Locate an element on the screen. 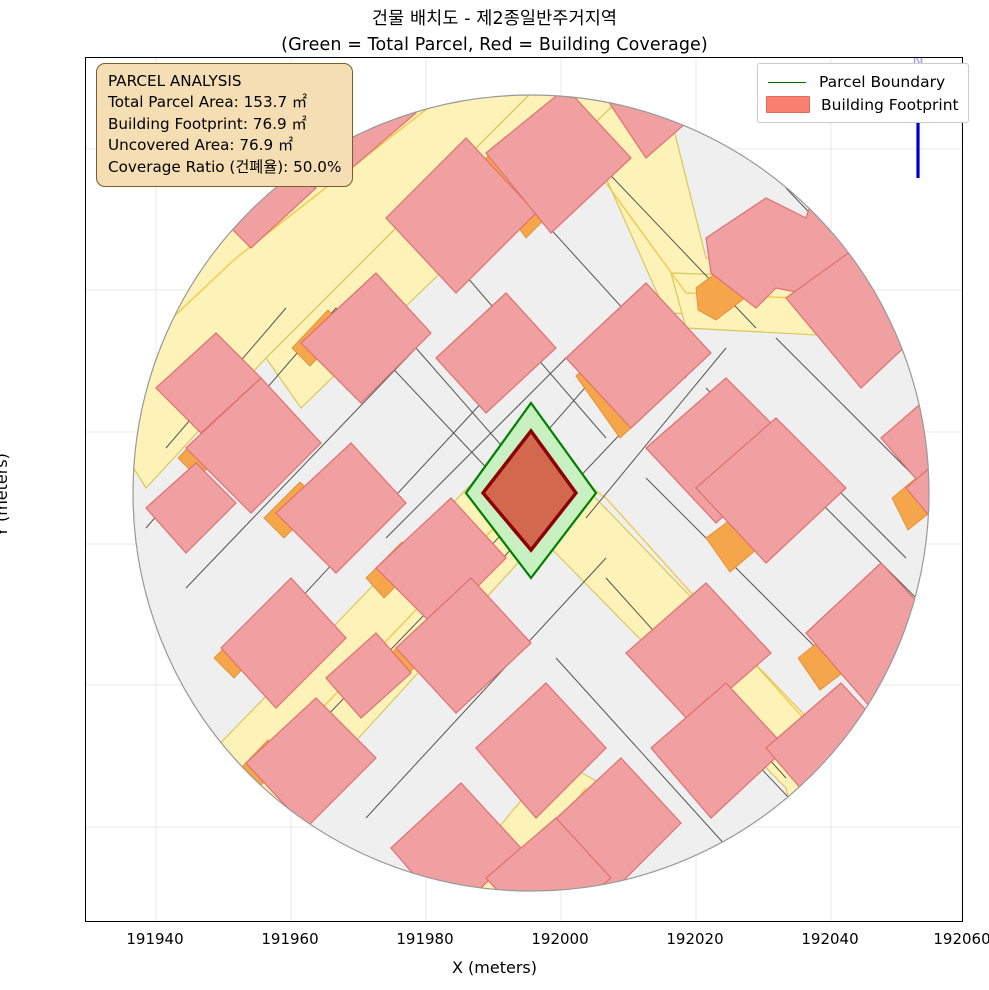  legend-label: Building Footprint is located at coordinates (890, 104).